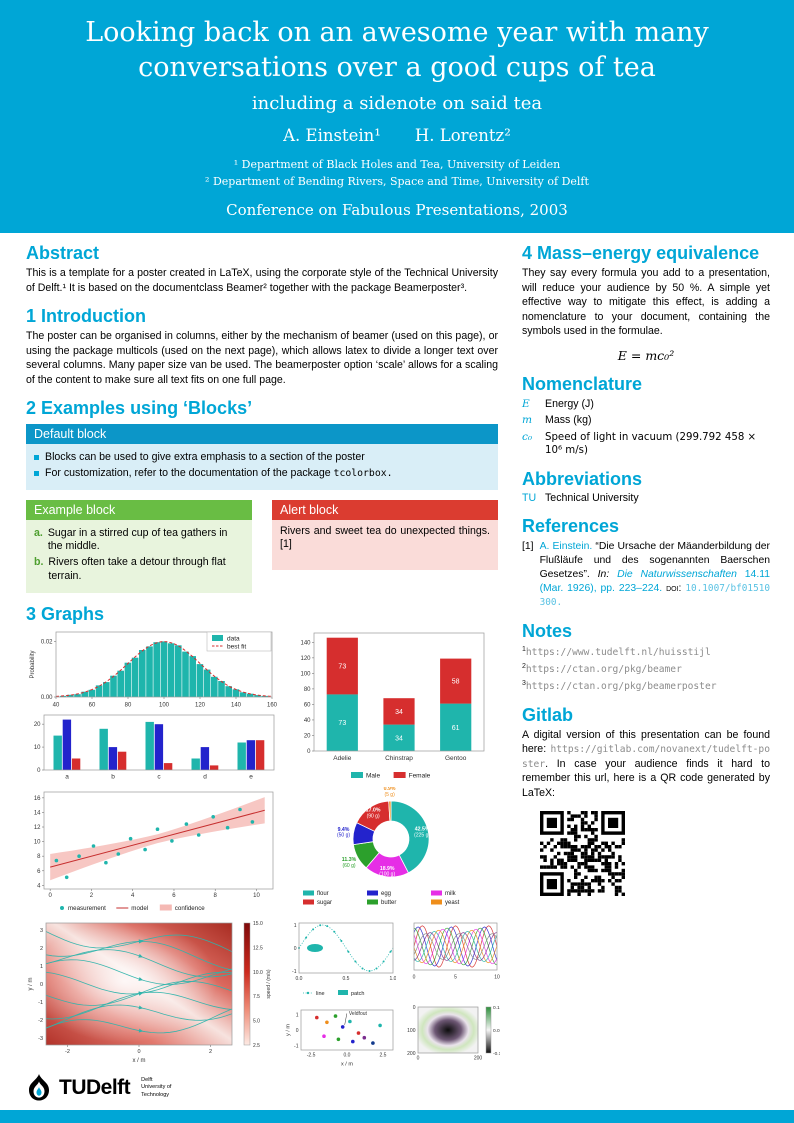 The image size is (794, 1123). What do you see at coordinates (258, 973) in the screenshot?
I see `svg-text: 10.0` at bounding box center [258, 973].